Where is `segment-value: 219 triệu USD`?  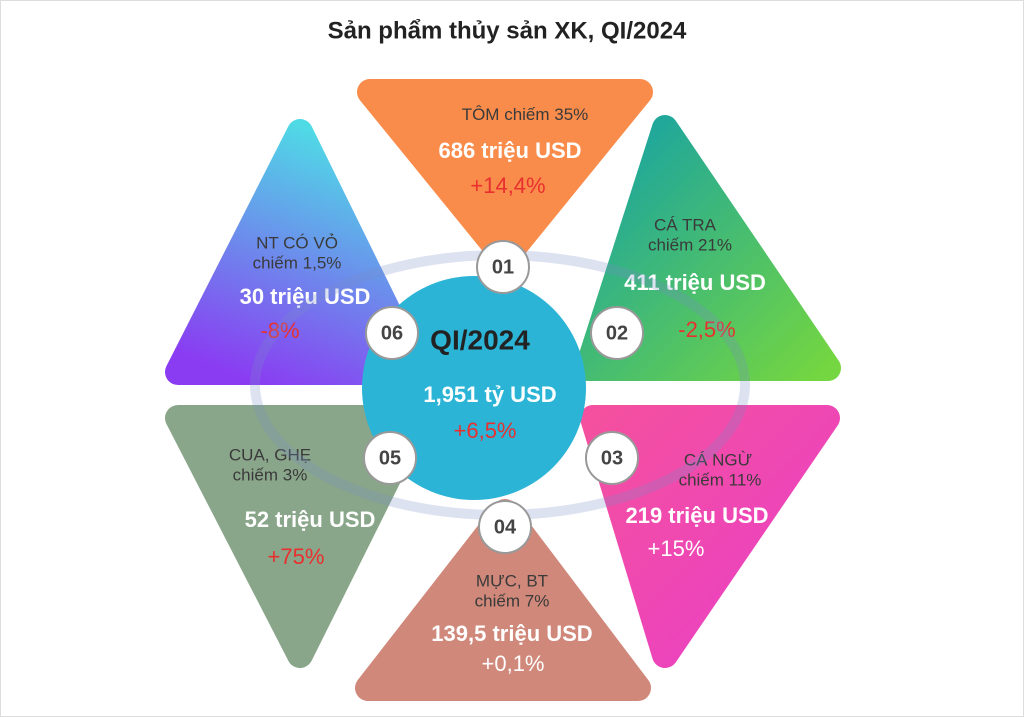
segment-value: 219 triệu USD is located at coordinates (696, 515).